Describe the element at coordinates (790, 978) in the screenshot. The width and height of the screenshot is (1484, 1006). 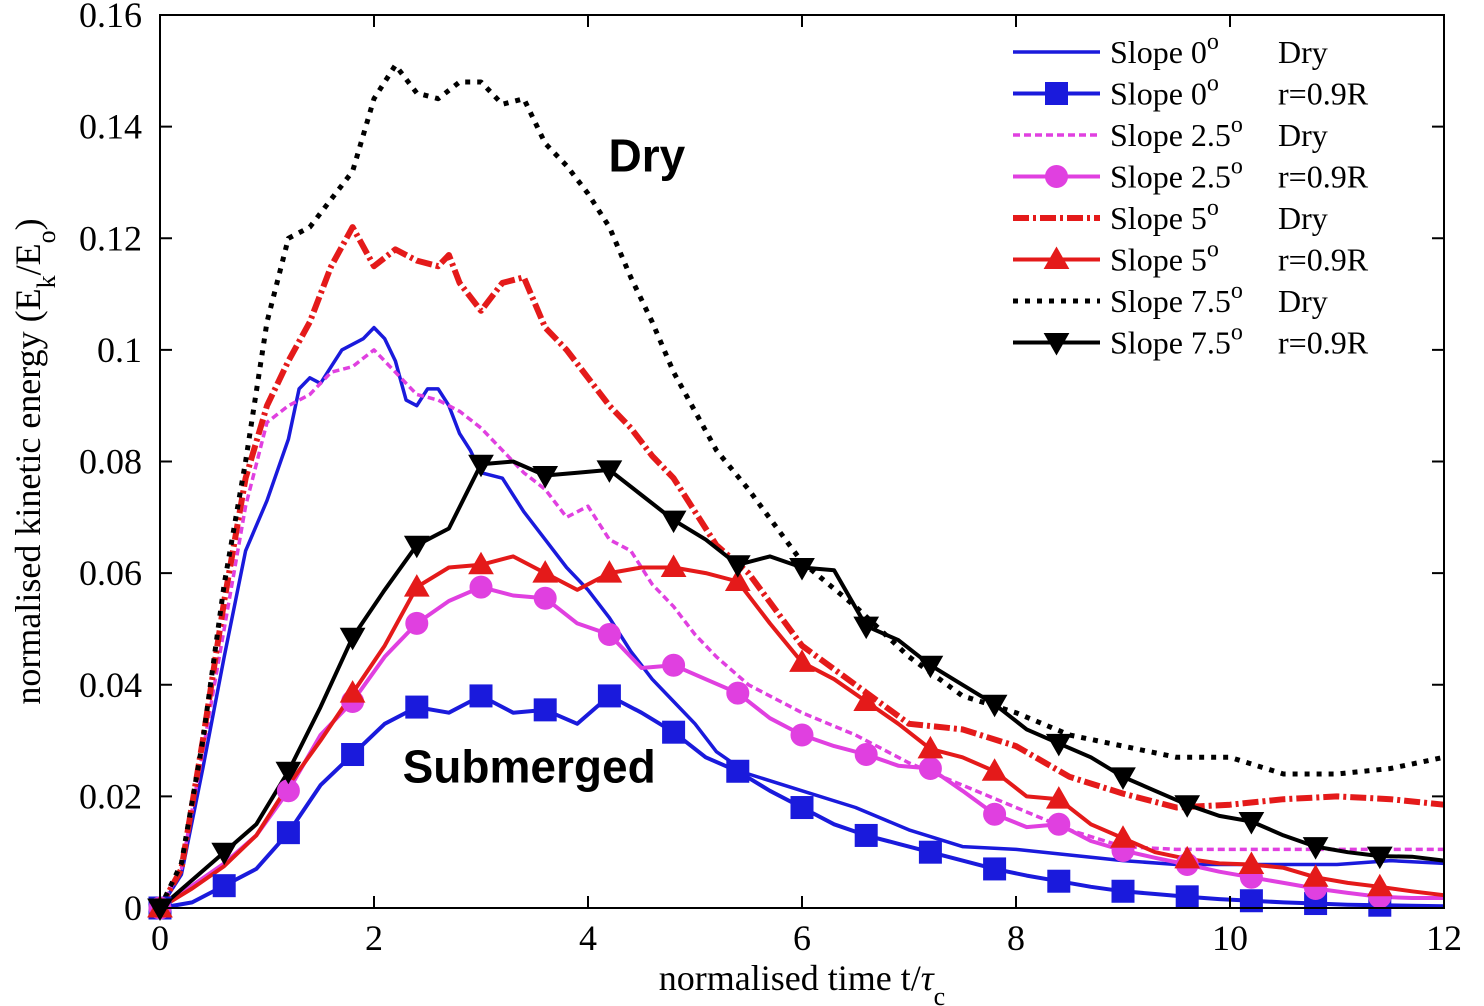
I see `x-axis-title-main: normalised time t/` at that location.